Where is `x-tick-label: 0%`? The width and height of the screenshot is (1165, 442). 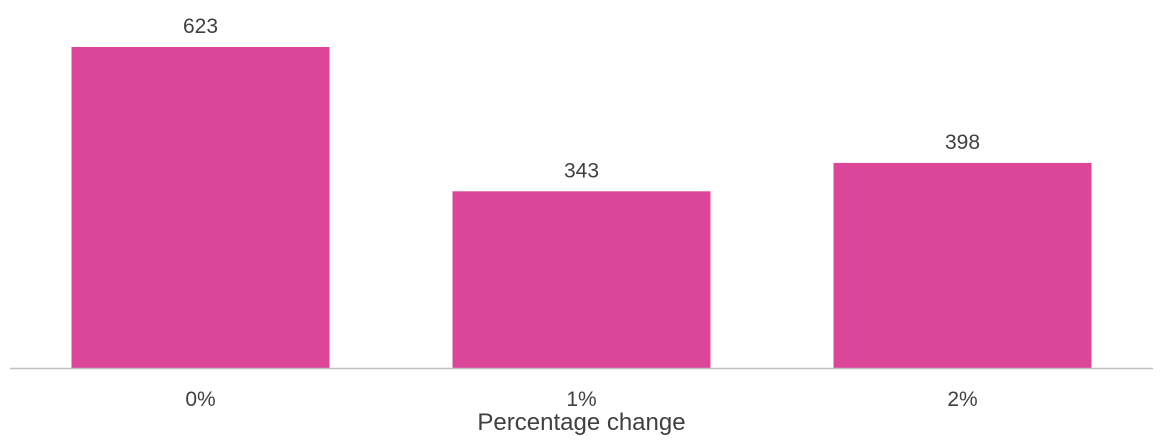
x-tick-label: 0% is located at coordinates (200, 399).